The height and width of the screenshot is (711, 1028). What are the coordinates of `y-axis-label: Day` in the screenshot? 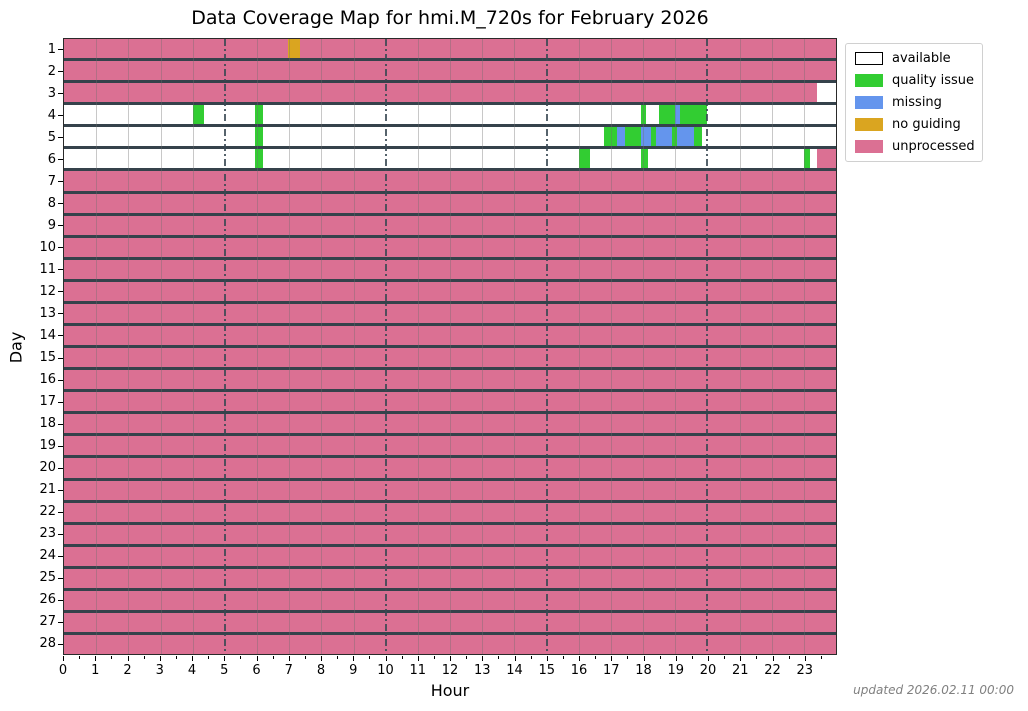 It's located at (16, 347).